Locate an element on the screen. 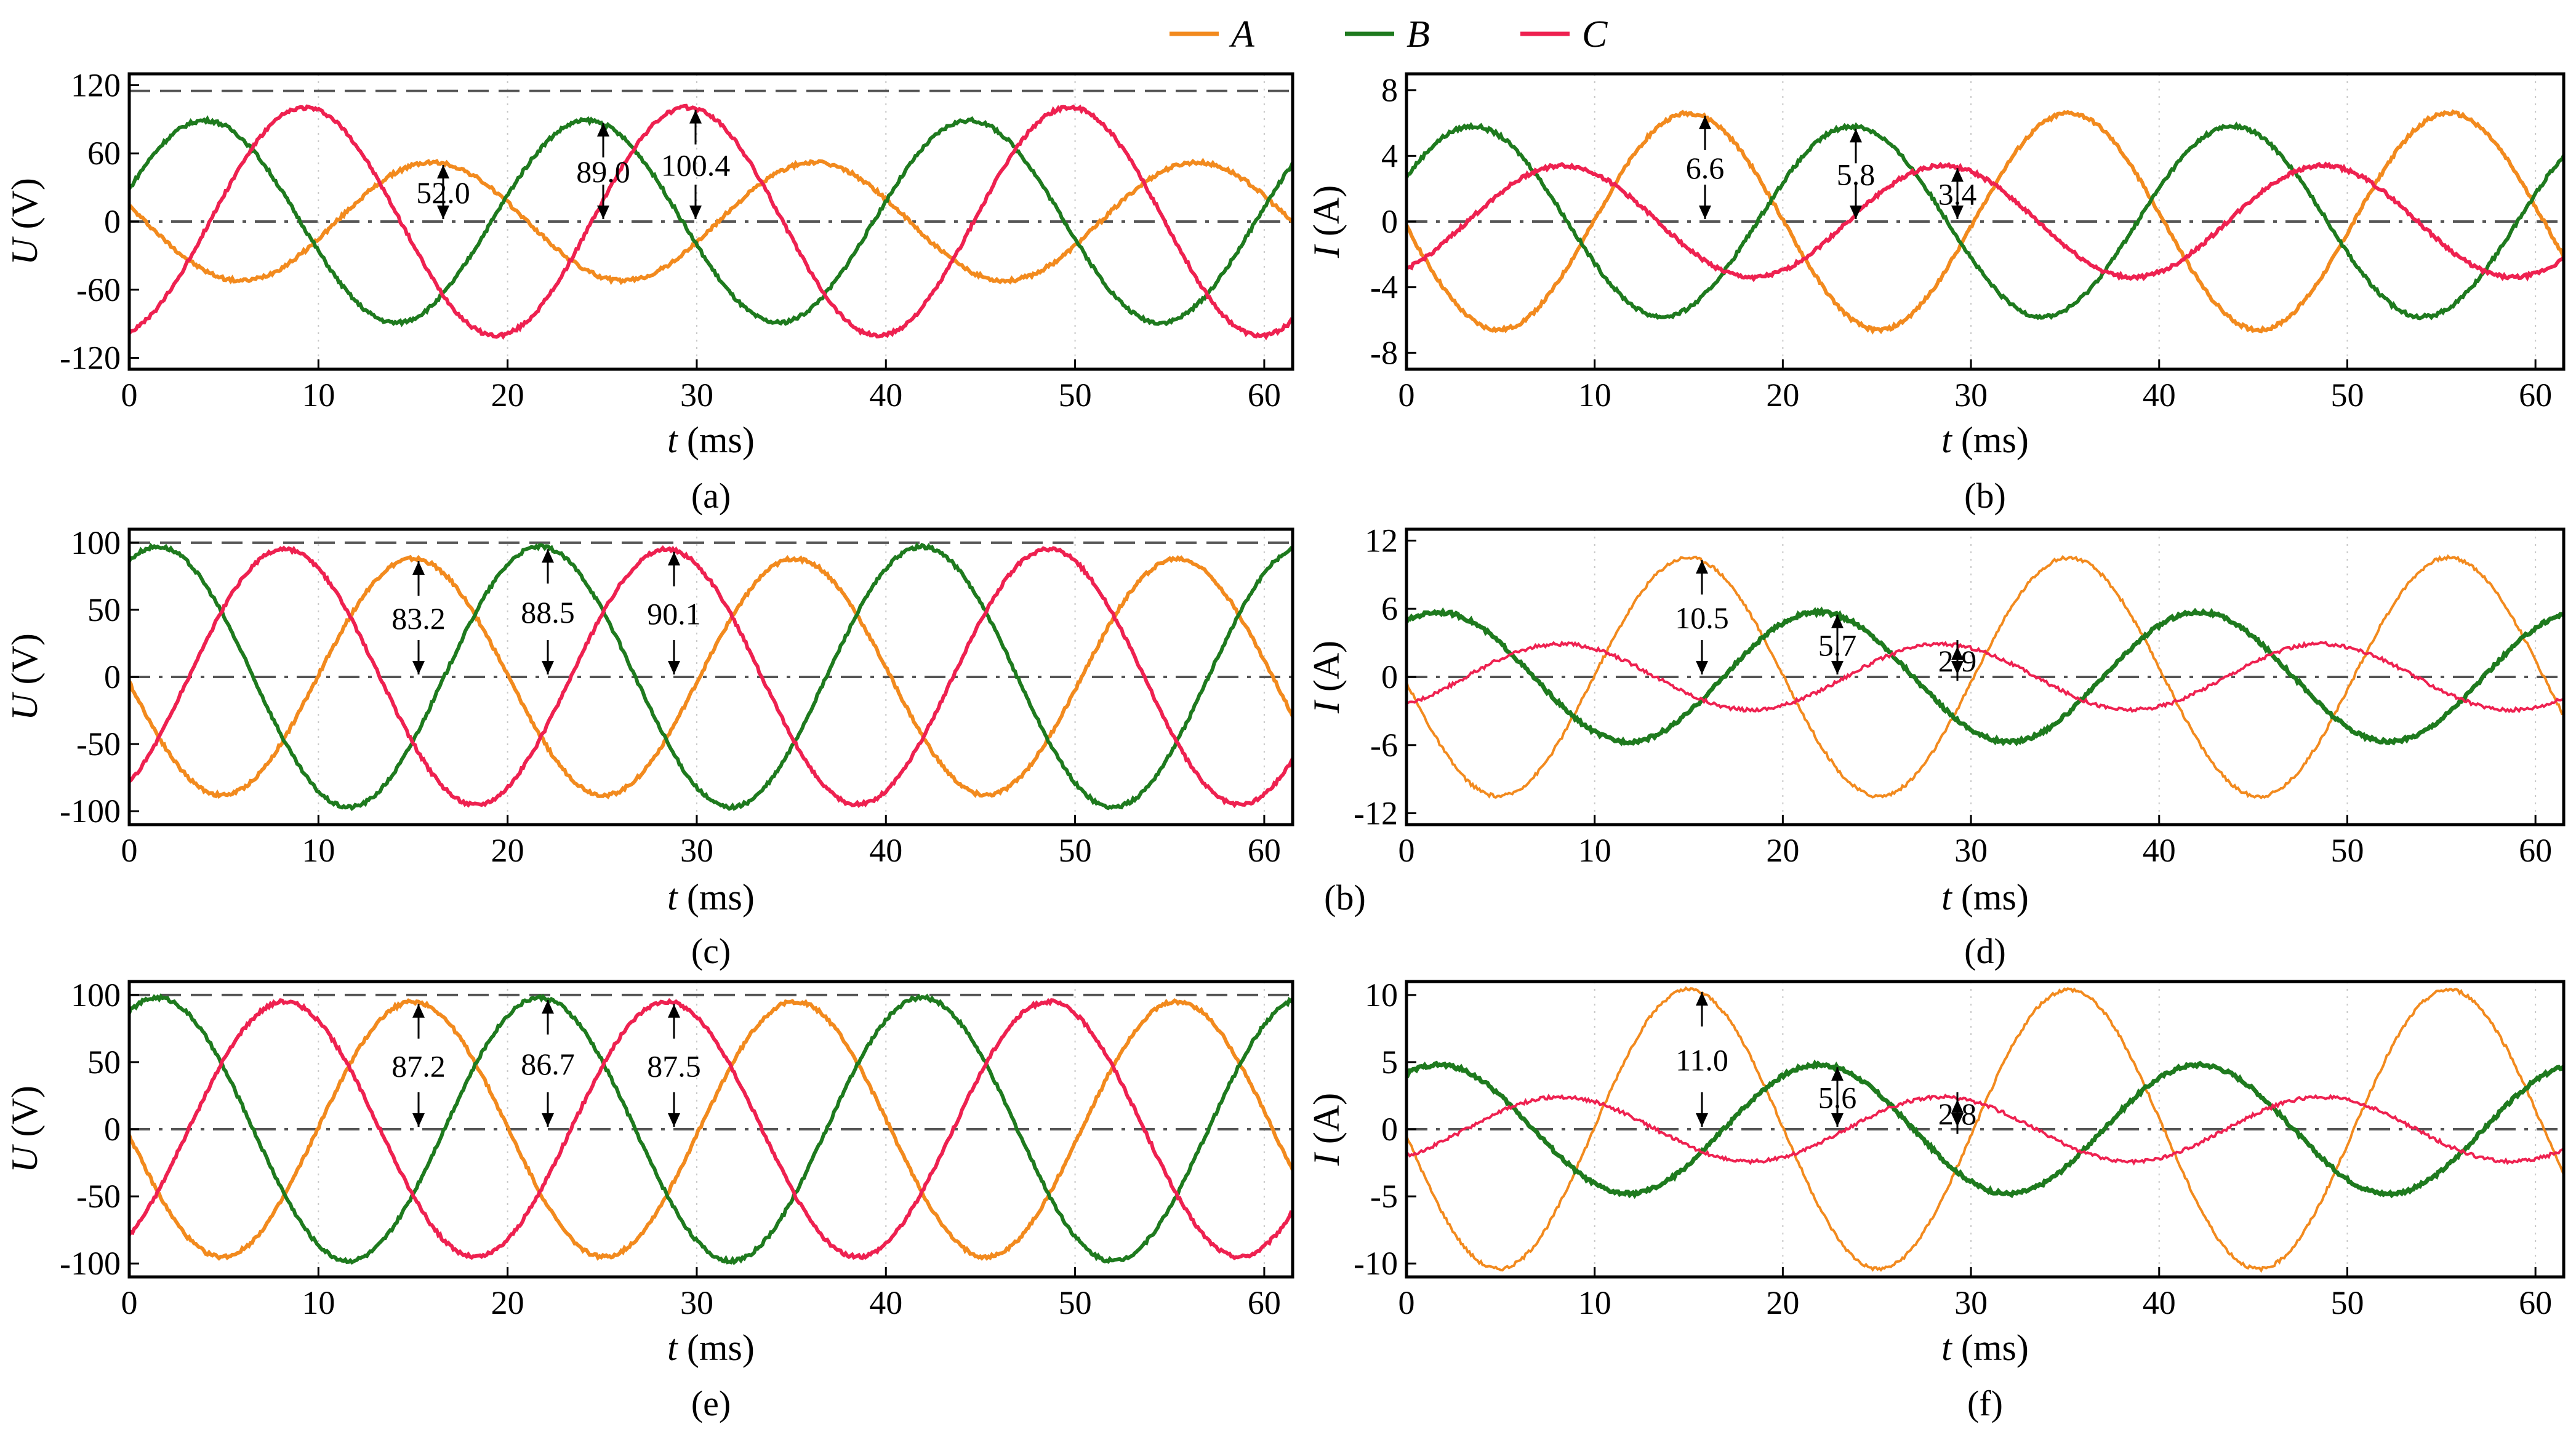 Image resolution: width=2576 pixels, height=1440 pixels. annotation-value: 88.5 is located at coordinates (548, 612).